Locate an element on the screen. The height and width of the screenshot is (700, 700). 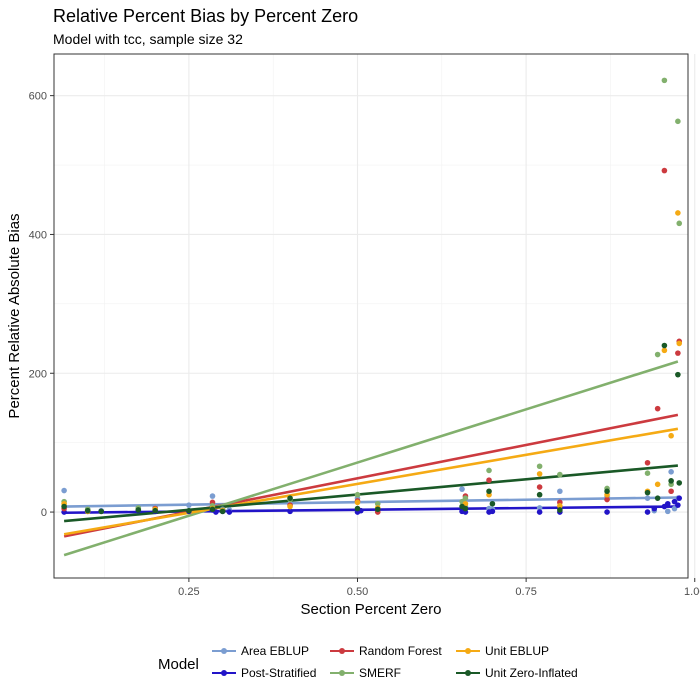
trend-line-unit-zero-inflated is located at coordinates (371, 493).